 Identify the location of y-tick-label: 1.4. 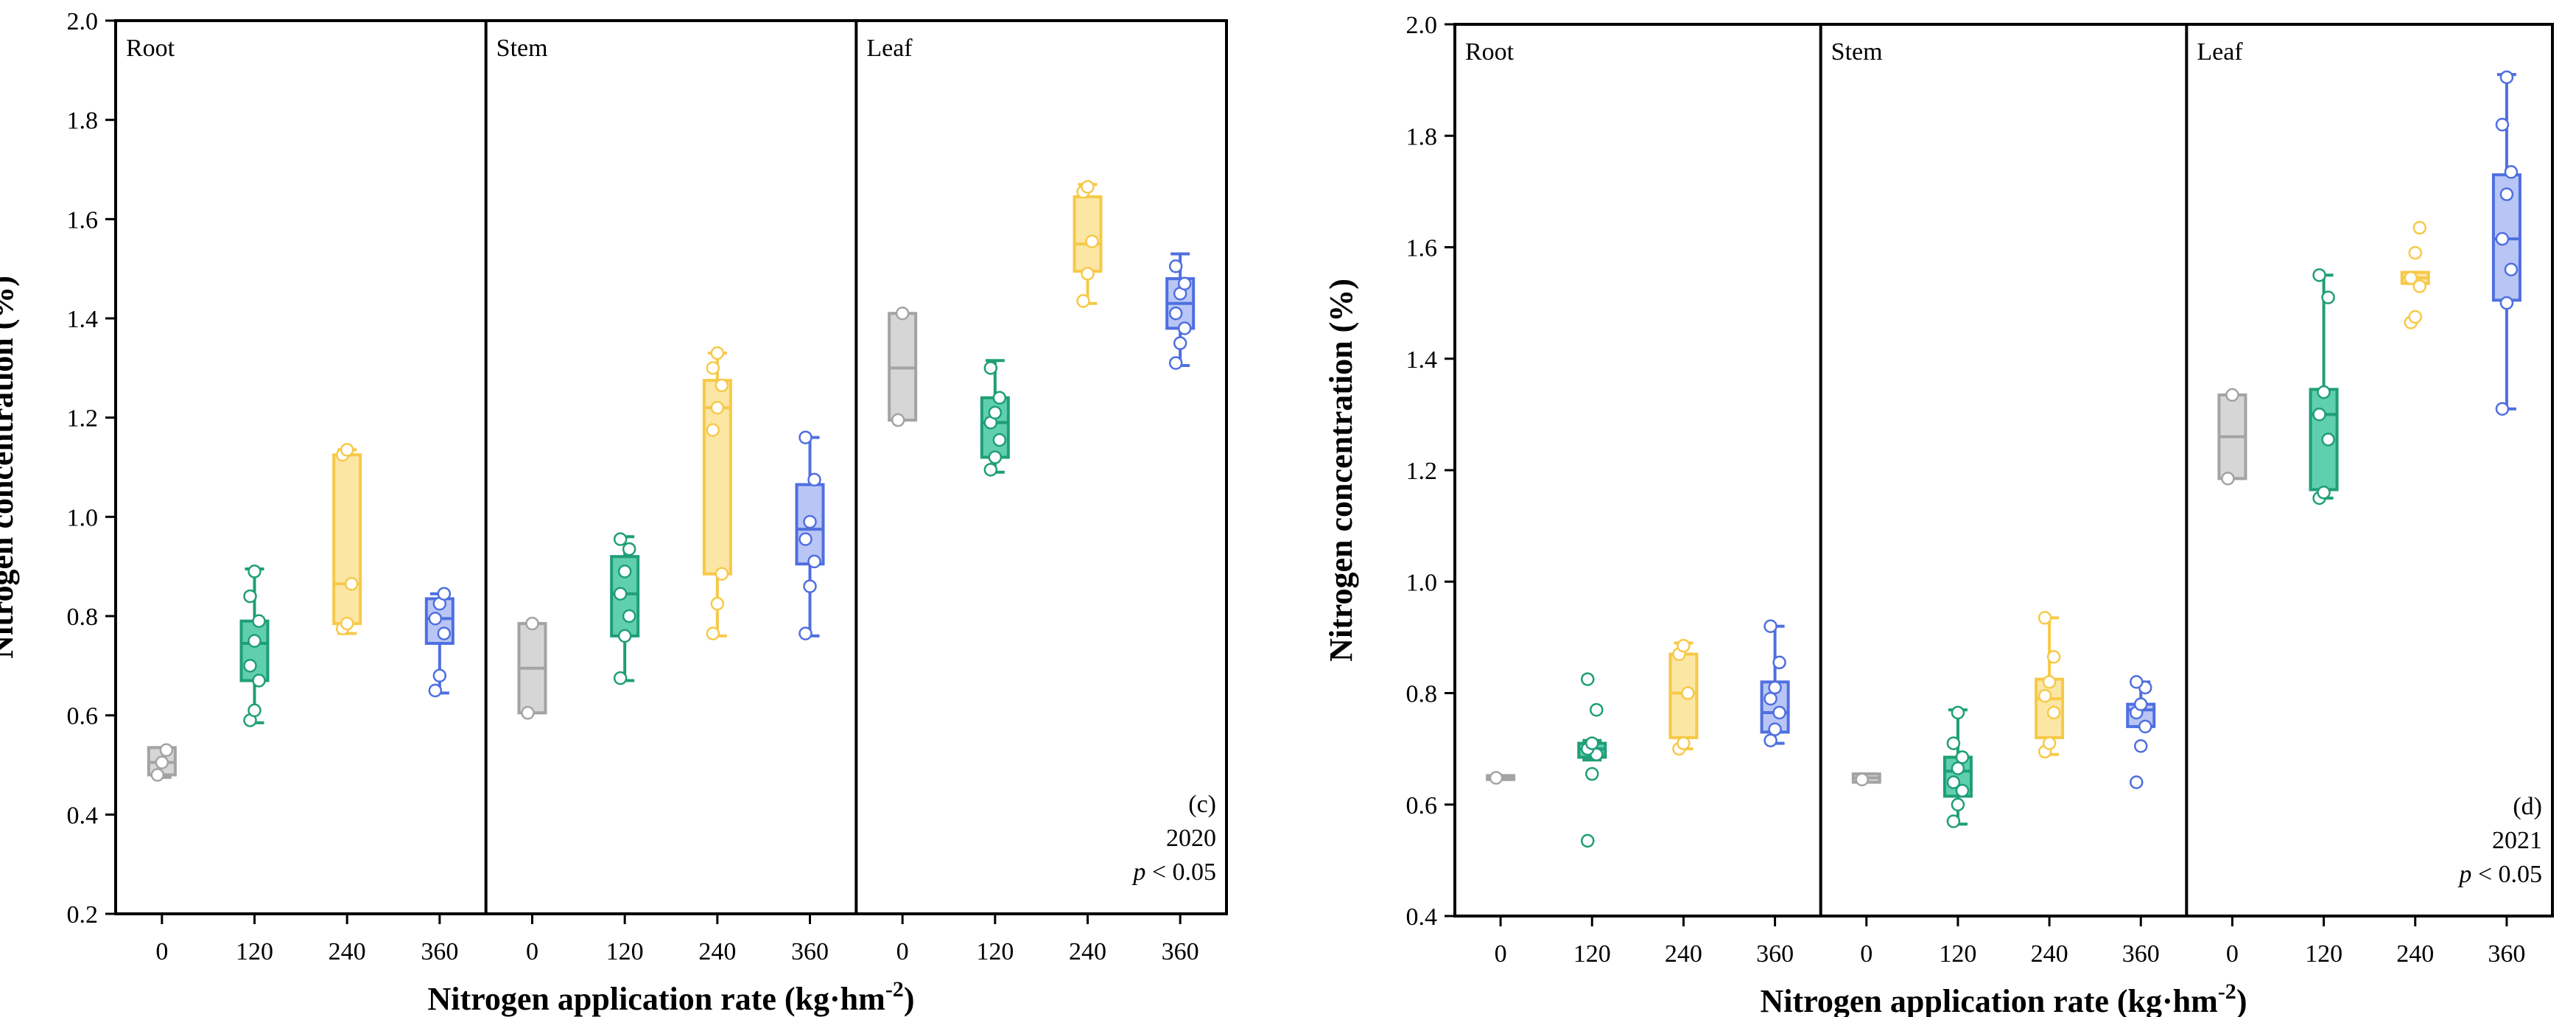
(83, 319).